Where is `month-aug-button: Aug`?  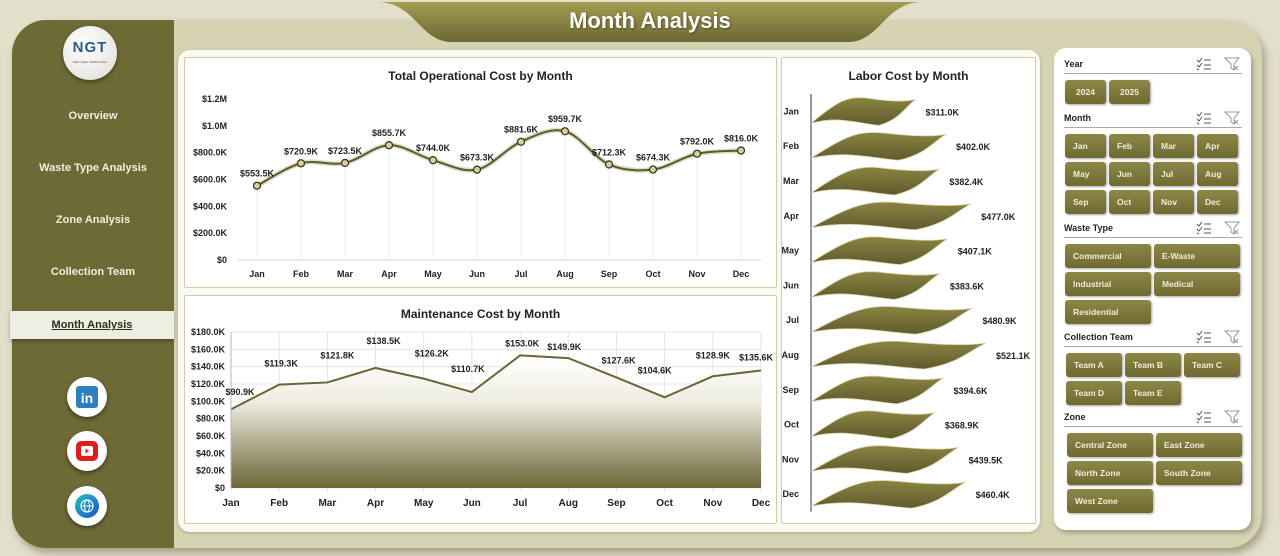 month-aug-button: Aug is located at coordinates (1217, 174).